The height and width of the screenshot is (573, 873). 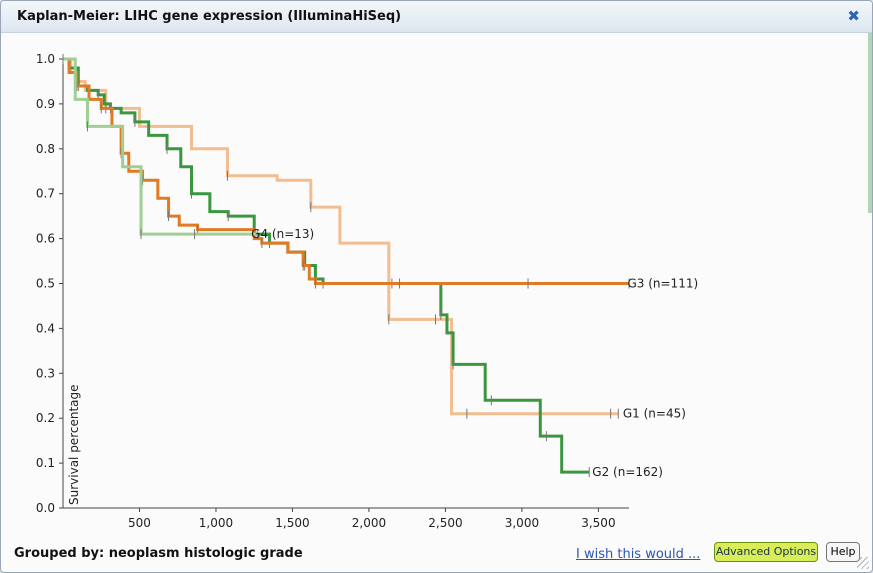 I want to click on y-tick-label-7: 0.7, so click(x=45, y=194).